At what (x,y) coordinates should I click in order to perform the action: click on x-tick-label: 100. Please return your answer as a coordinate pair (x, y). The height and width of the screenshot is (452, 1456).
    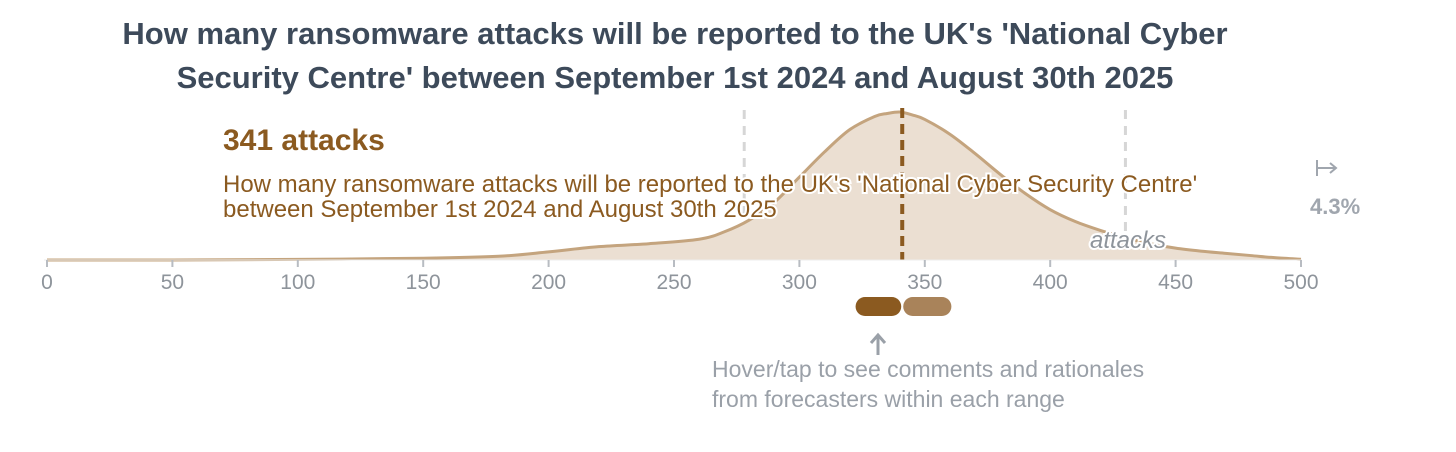
    Looking at the image, I should click on (297, 282).